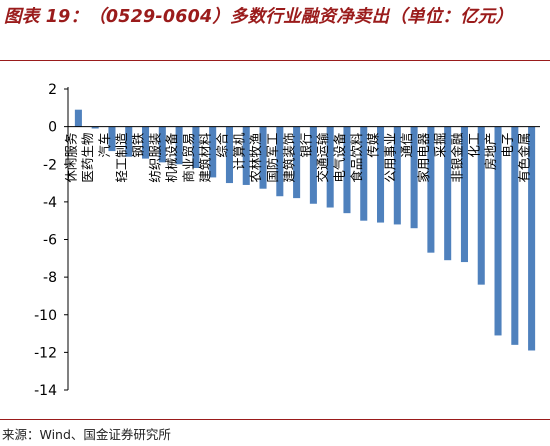 The height and width of the screenshot is (446, 550). What do you see at coordinates (275, 419) in the screenshot?
I see `footer-divider` at bounding box center [275, 419].